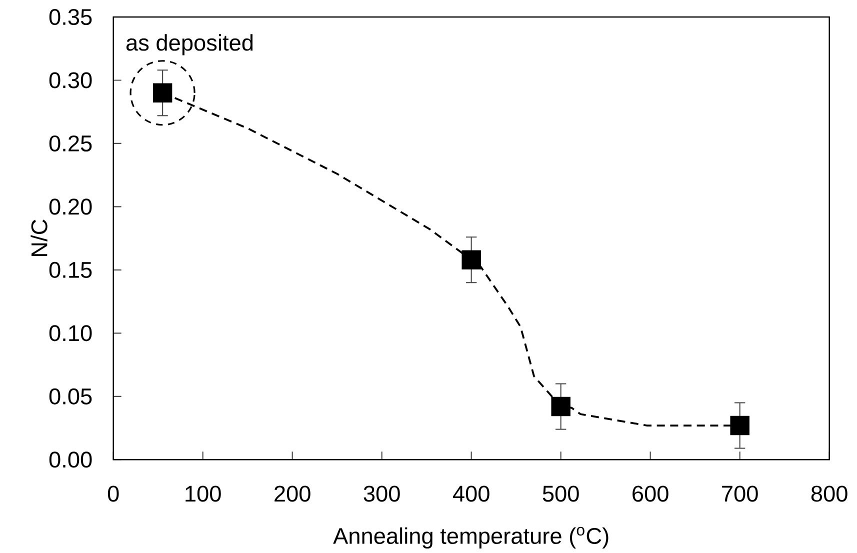  I want to click on y-tick-label: 0.10, so click(70, 333).